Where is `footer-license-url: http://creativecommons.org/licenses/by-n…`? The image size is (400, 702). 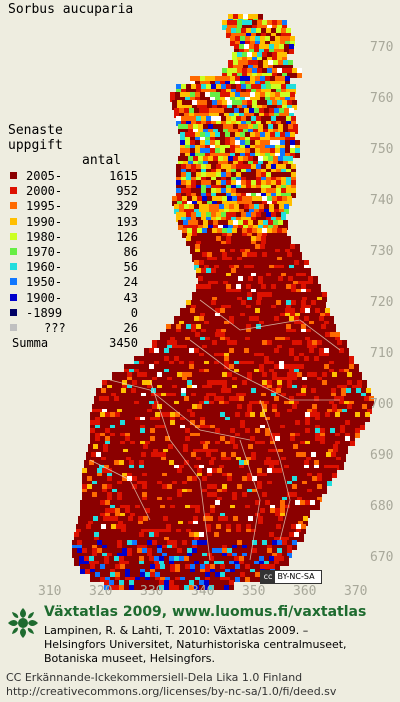 footer-license-url: http://creativecommons.org/licenses/by-n… is located at coordinates (171, 691).